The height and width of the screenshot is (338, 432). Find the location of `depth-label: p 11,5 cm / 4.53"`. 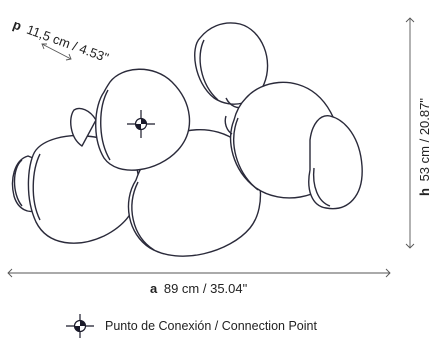

depth-label: p 11,5 cm / 4.53" is located at coordinates (61, 41).